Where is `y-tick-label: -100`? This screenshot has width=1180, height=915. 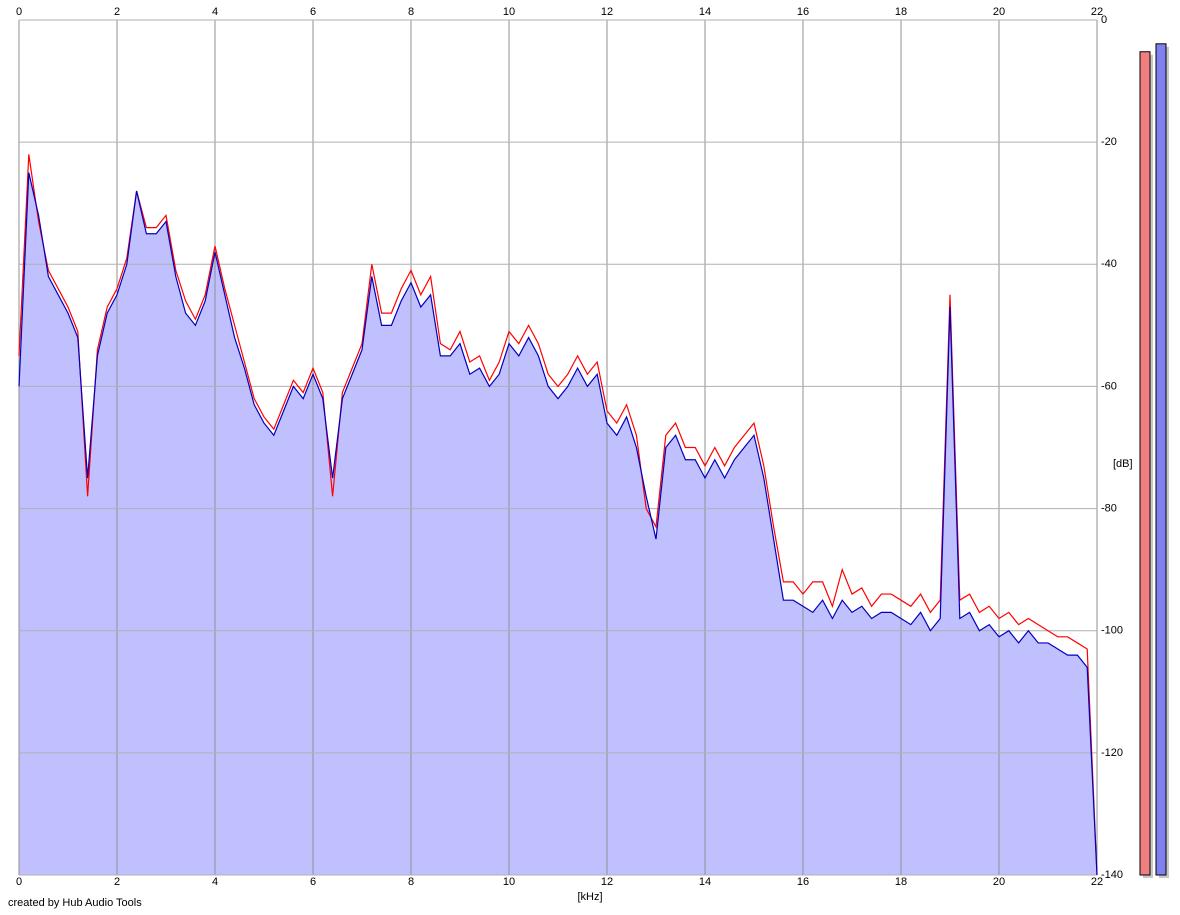 y-tick-label: -100 is located at coordinates (1112, 631).